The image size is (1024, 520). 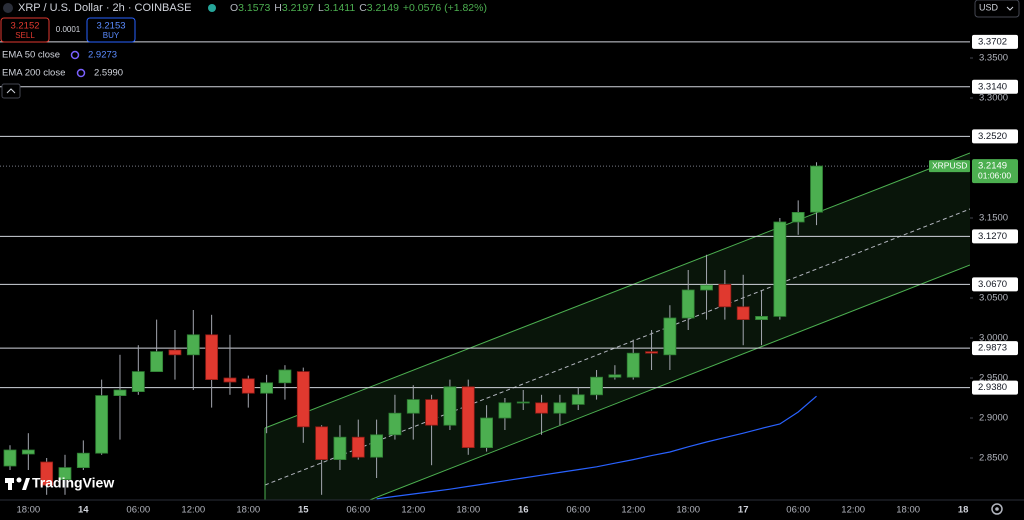 I want to click on ohlc-label: O, so click(x=234, y=8).